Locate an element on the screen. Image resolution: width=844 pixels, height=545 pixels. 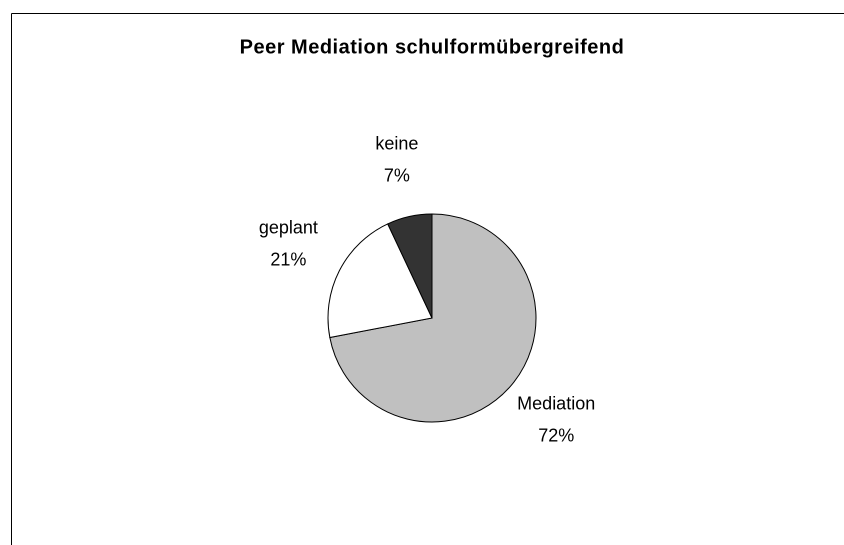
slice-value-label: 72% is located at coordinates (556, 436).